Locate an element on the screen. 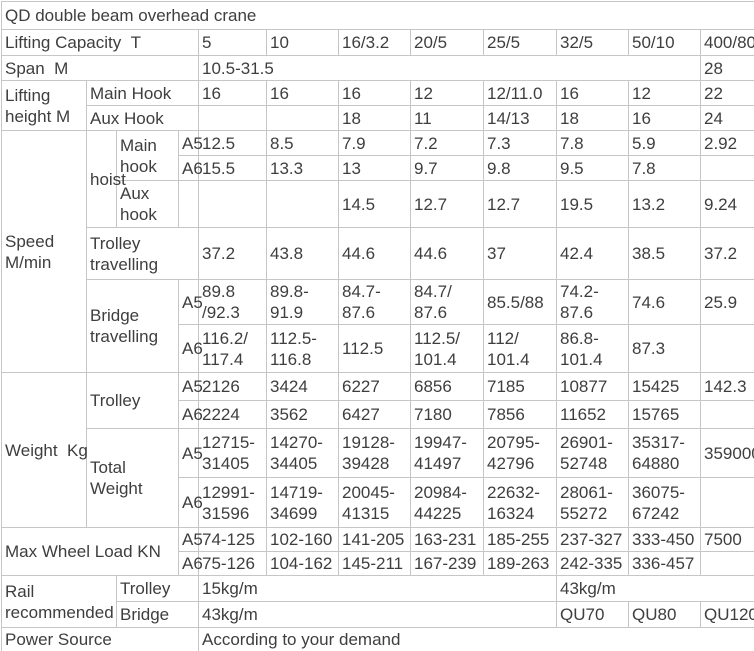  weight-trolley-a5-value: 15425 is located at coordinates (664, 386).